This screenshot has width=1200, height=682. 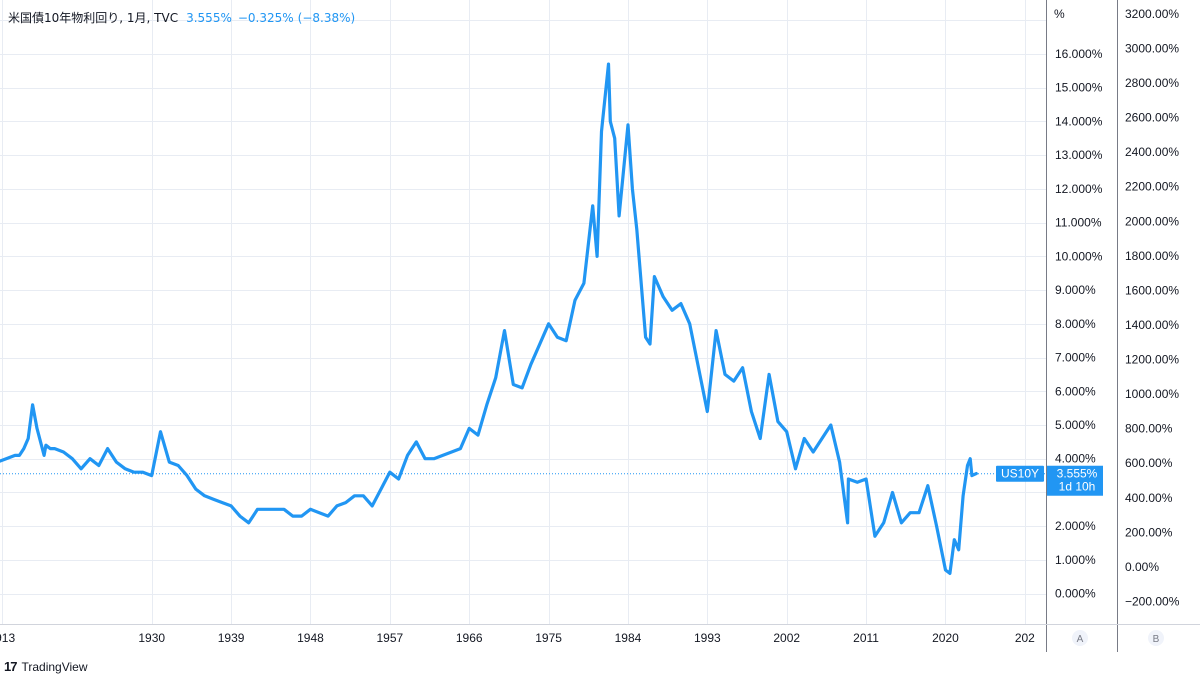 I want to click on x-tick-label: 1975, so click(x=548, y=638).